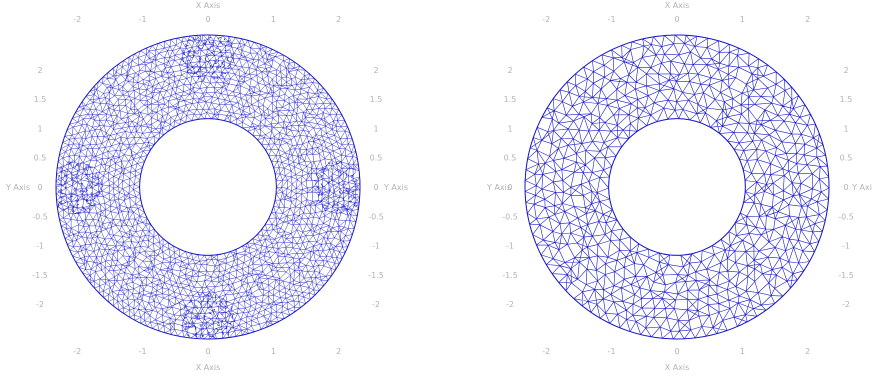 Image resolution: width=875 pixels, height=378 pixels. Describe the element at coordinates (498, 187) in the screenshot. I see `right-y-axis-label-left: Y Axis` at that location.